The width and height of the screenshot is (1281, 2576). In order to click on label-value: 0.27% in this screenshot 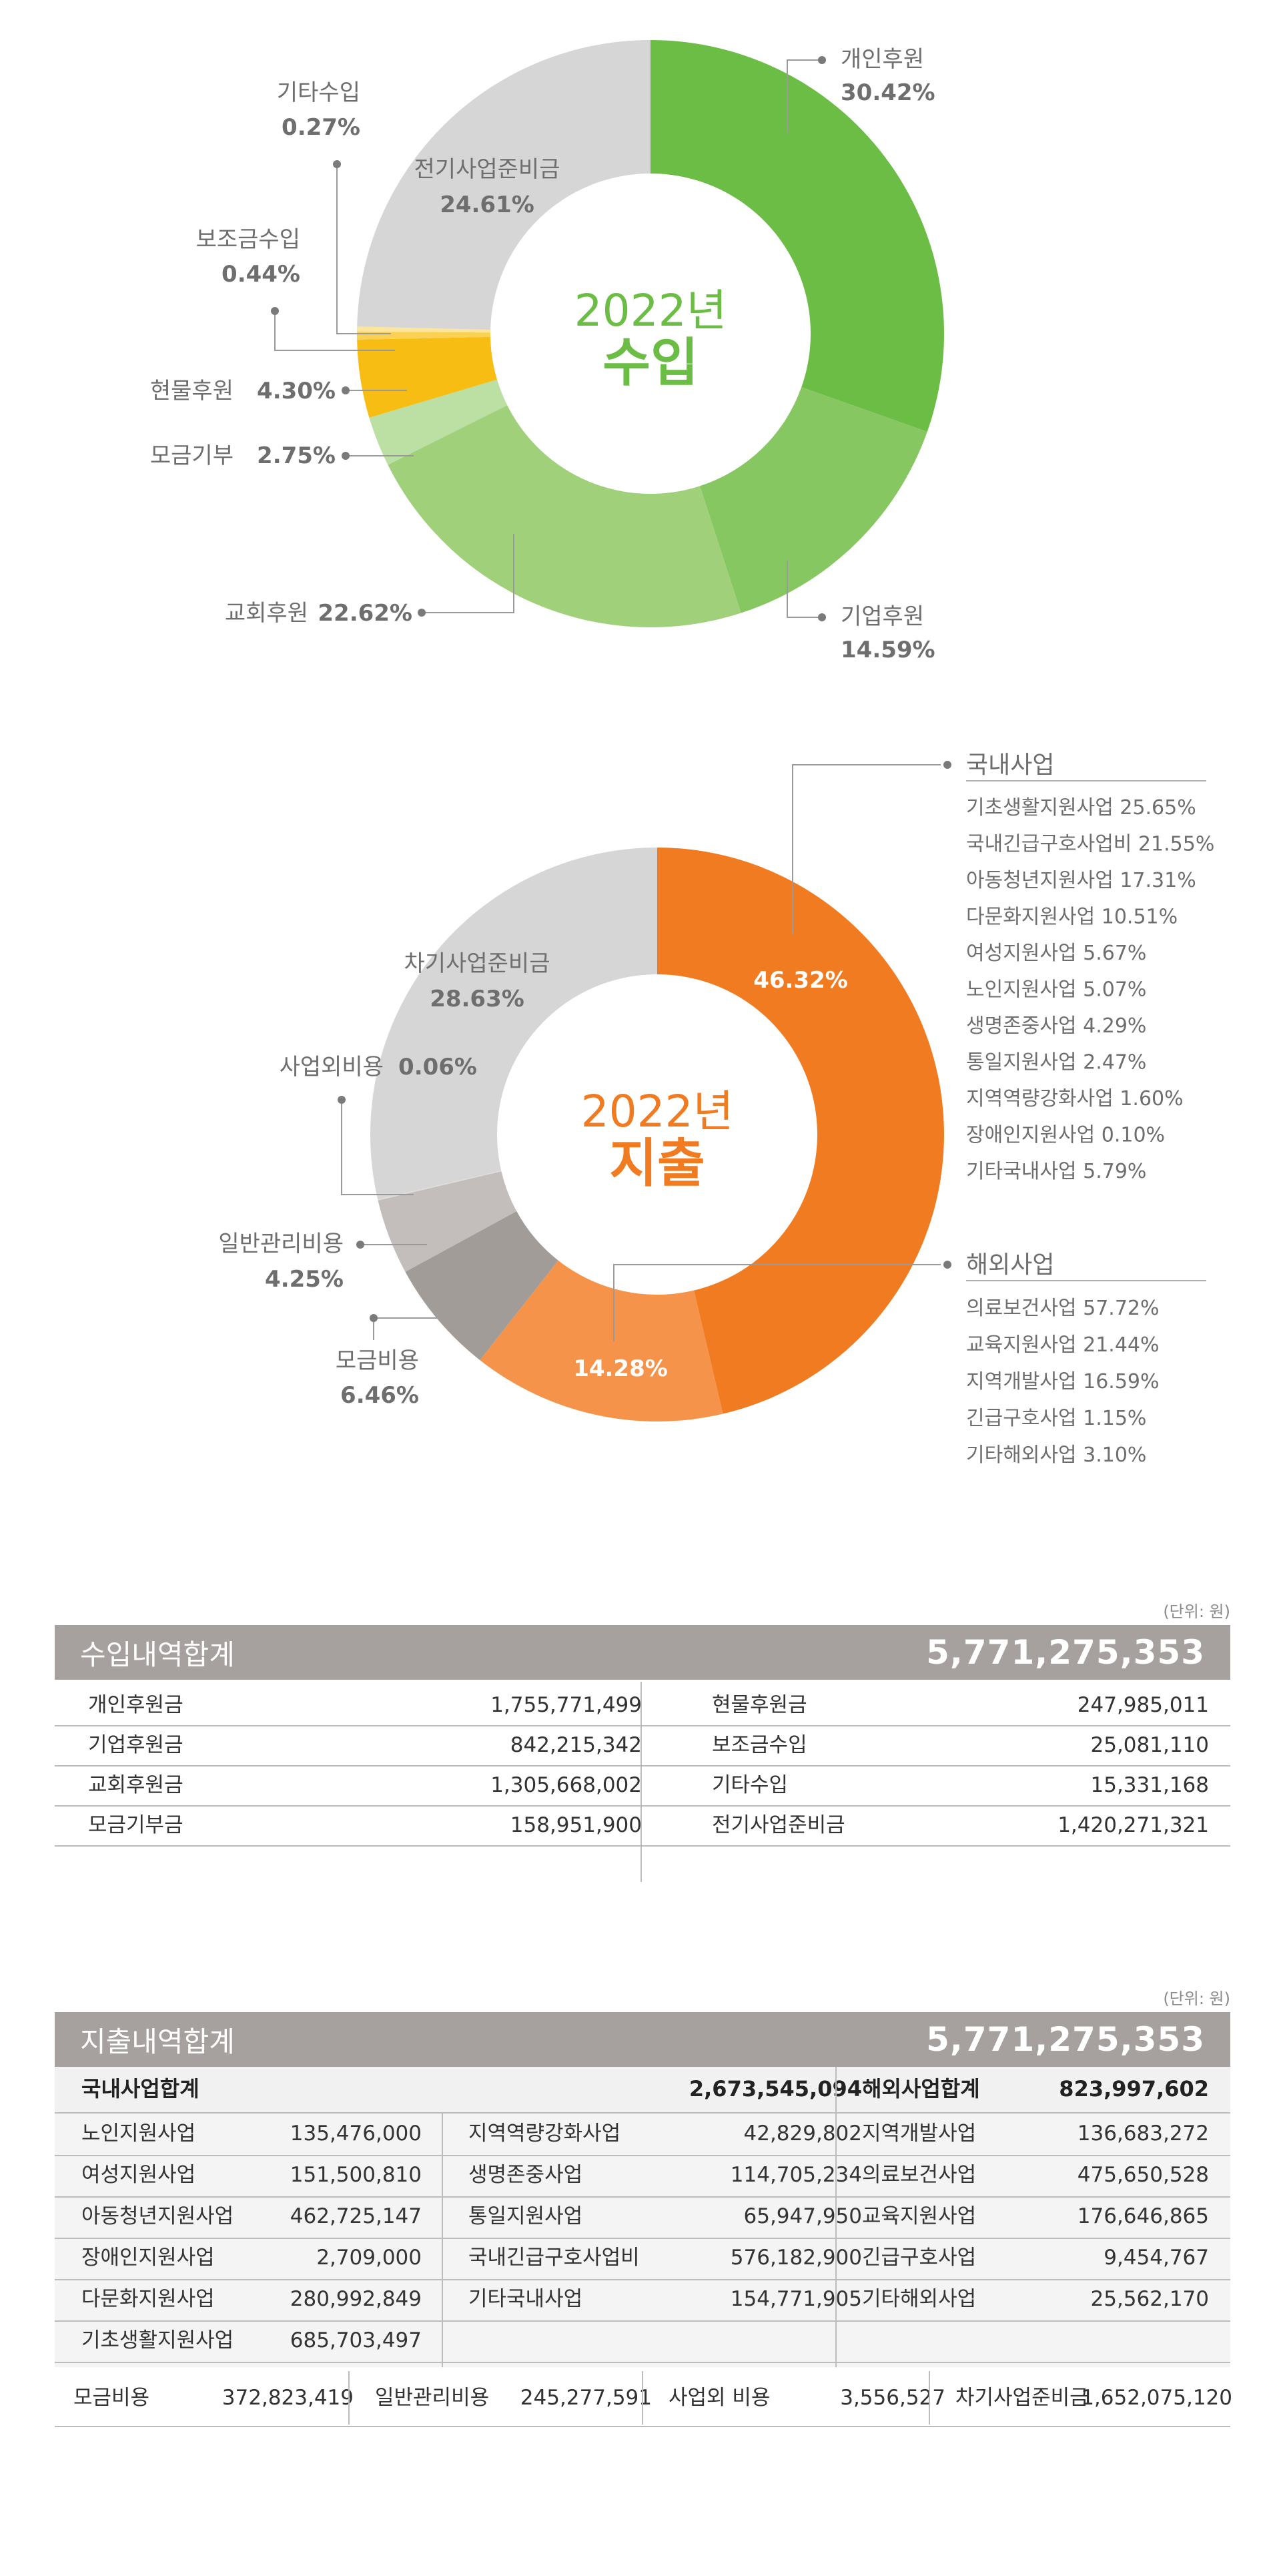, I will do `click(321, 127)`.